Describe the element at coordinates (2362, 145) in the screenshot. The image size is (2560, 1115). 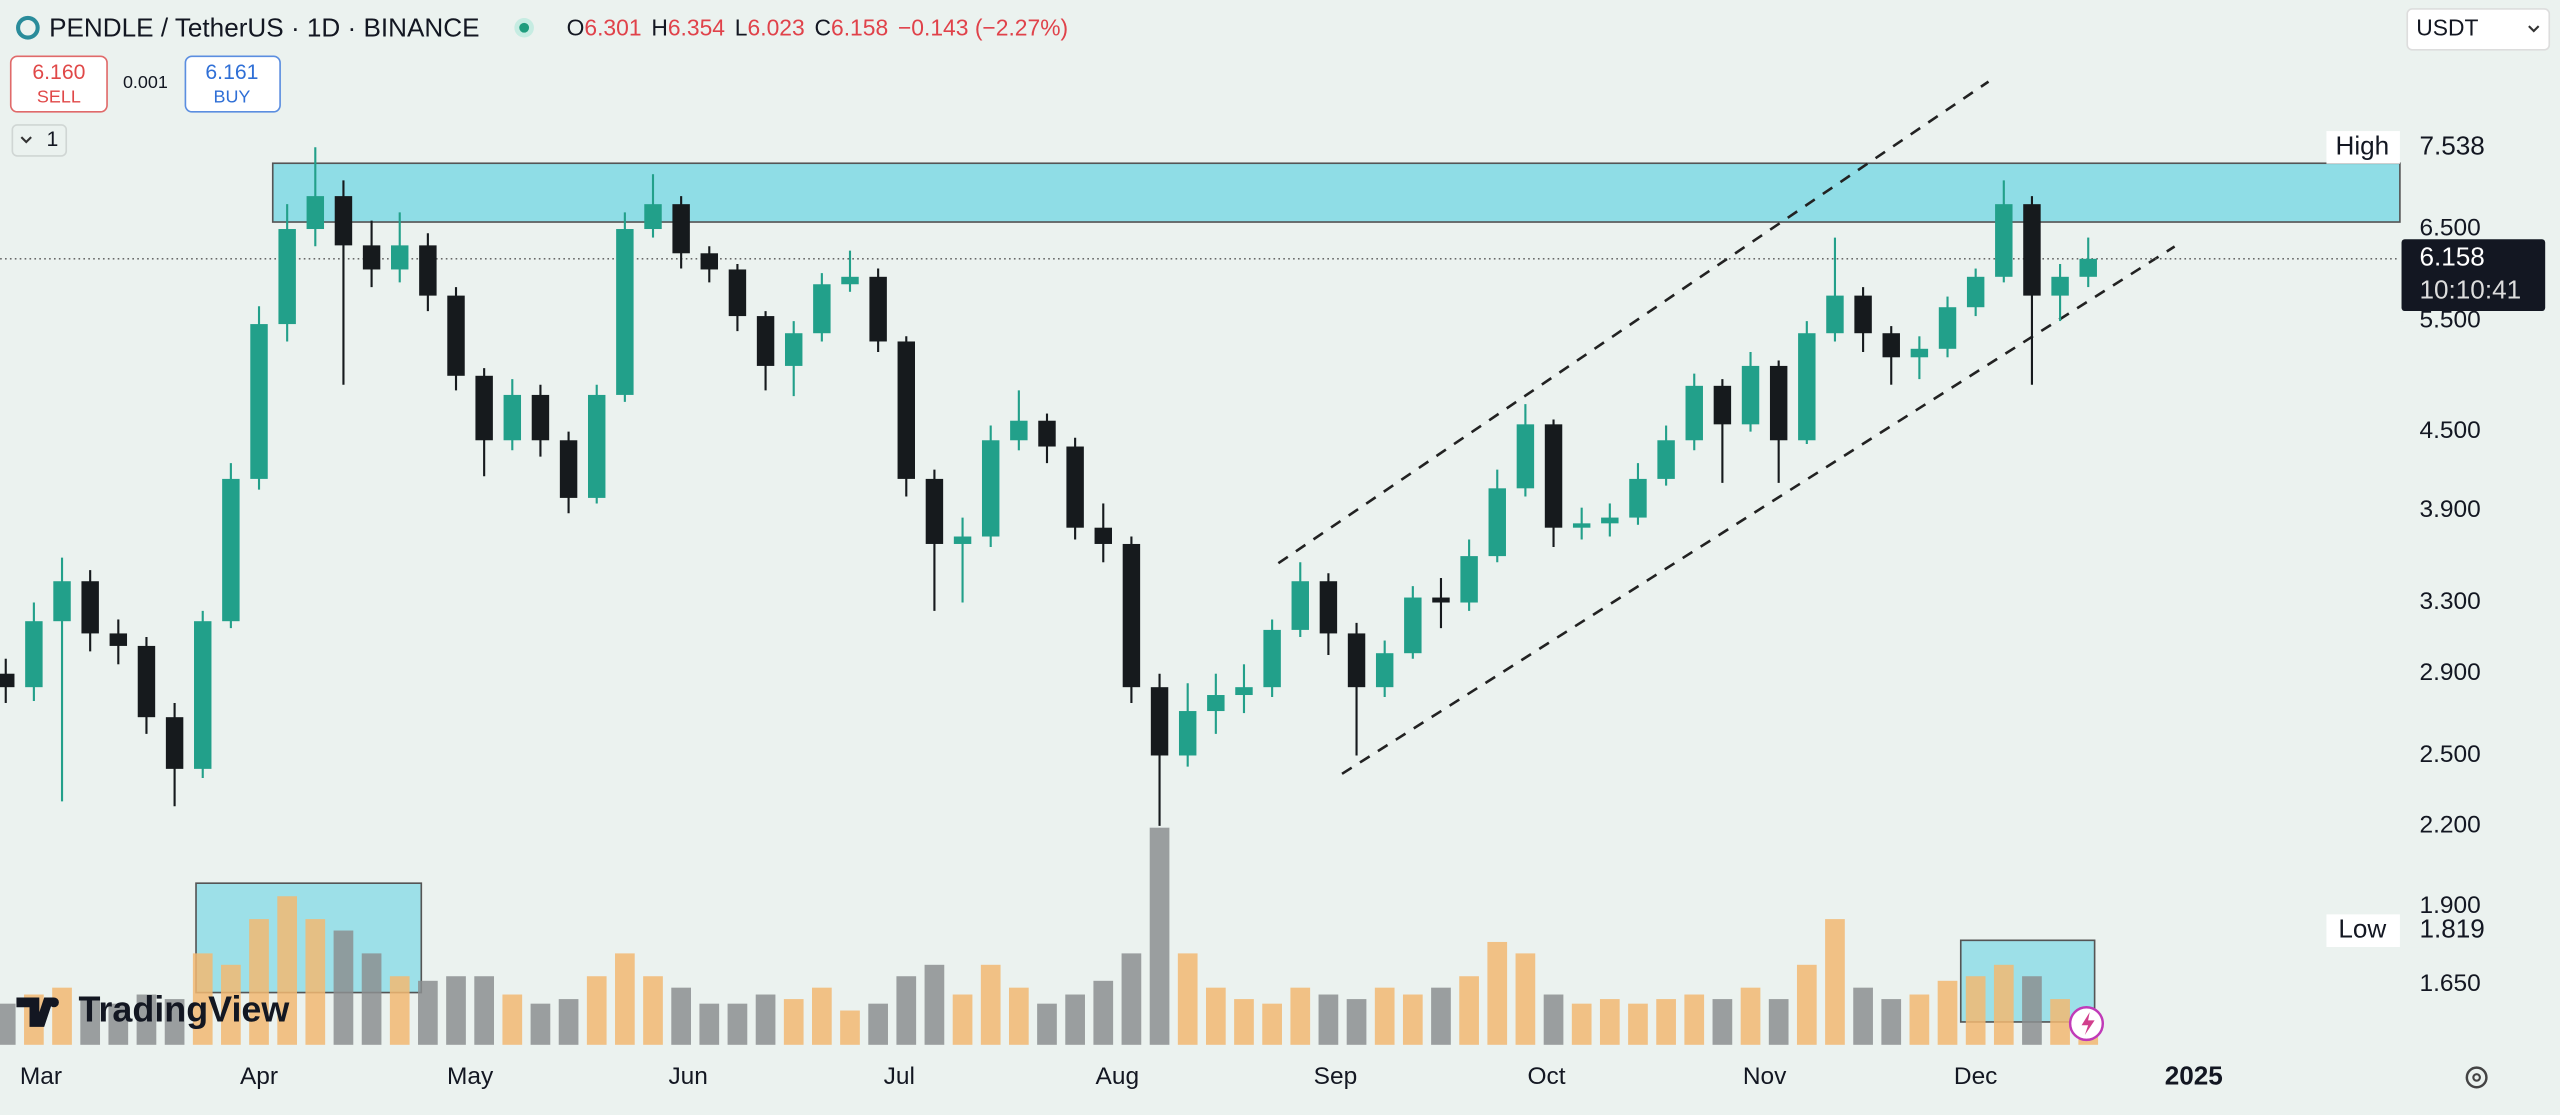
I see `price-marker-name: High` at that location.